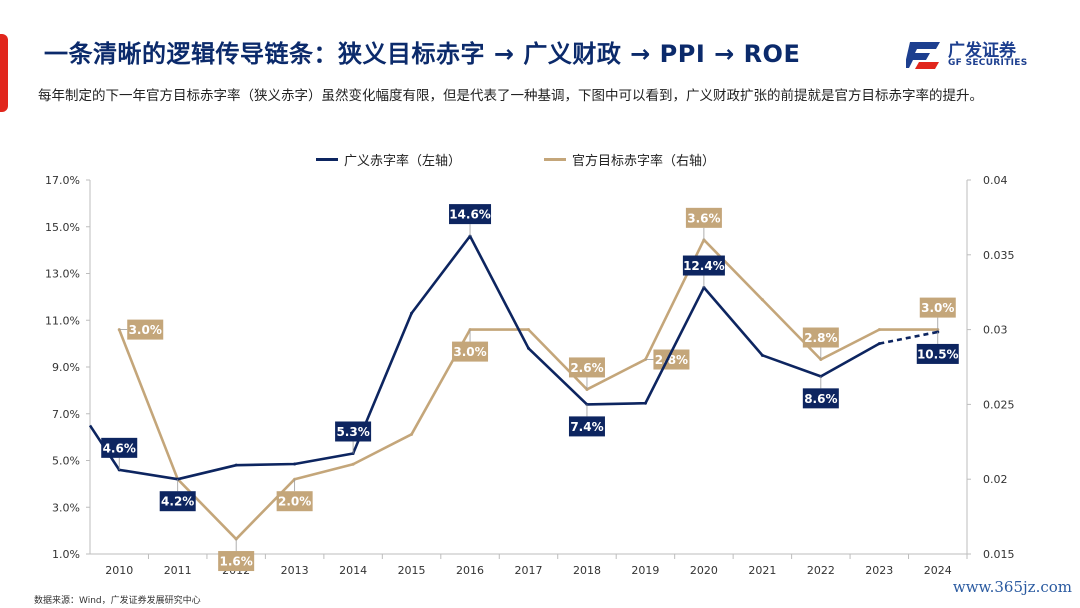 This screenshot has width=1080, height=608. Describe the element at coordinates (62, 274) in the screenshot. I see `y-left-tick-label: 13.0%` at that location.